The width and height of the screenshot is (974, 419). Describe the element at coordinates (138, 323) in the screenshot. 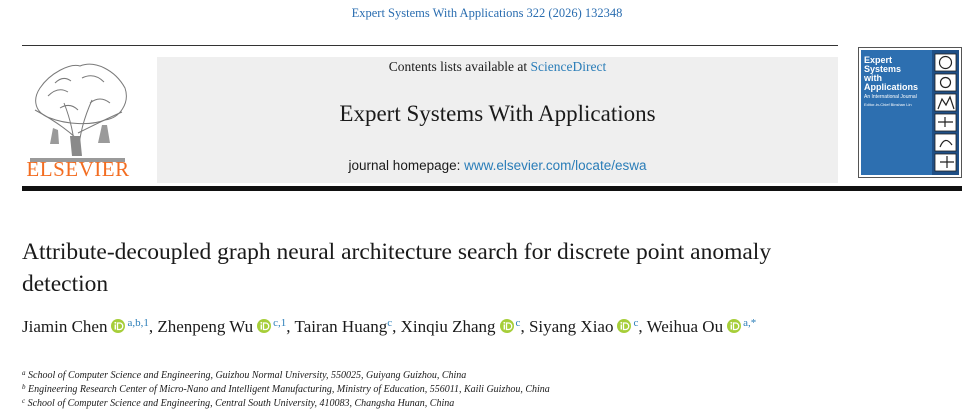

I see `author-affiliation-marks: a,b,1` at that location.